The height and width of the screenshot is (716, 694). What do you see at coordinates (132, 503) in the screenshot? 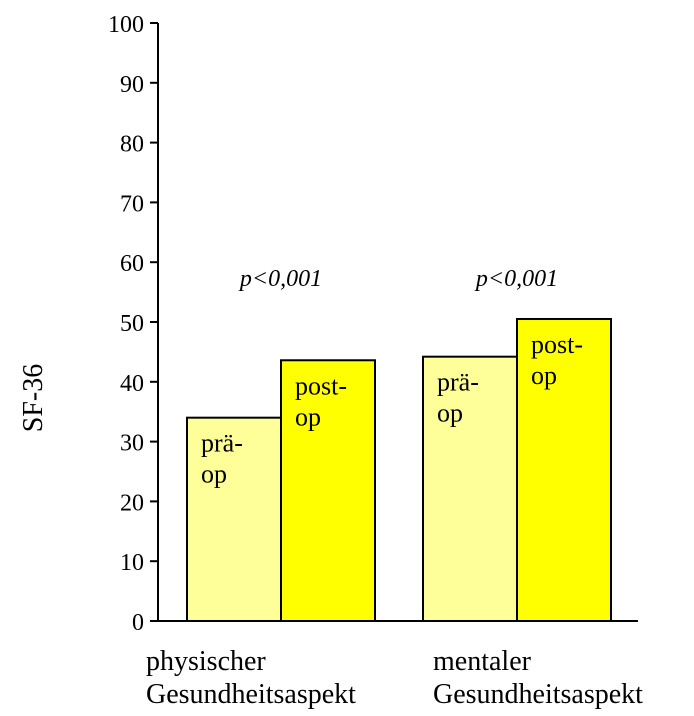
I see `y-tick-label: 20` at bounding box center [132, 503].